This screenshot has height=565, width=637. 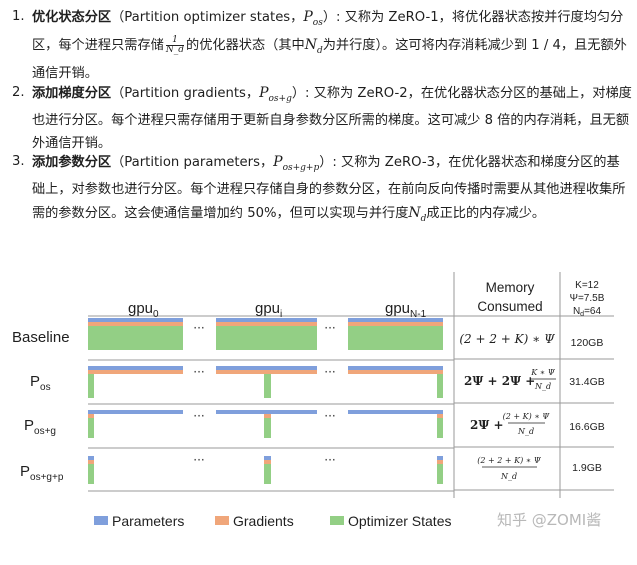 I want to click on item-text: 成正比的内存减少。, so click(x=486, y=213).